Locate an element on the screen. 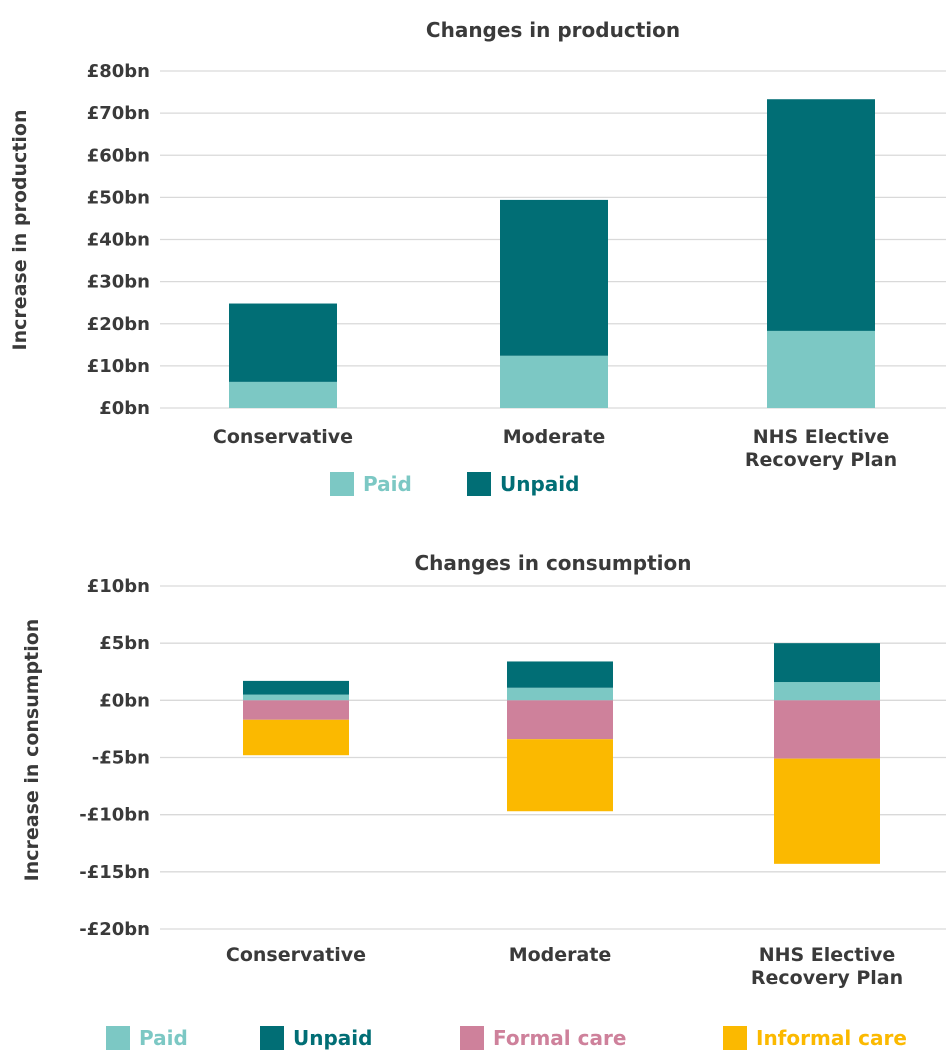  y-tick-label: £40bn is located at coordinates (118, 240).